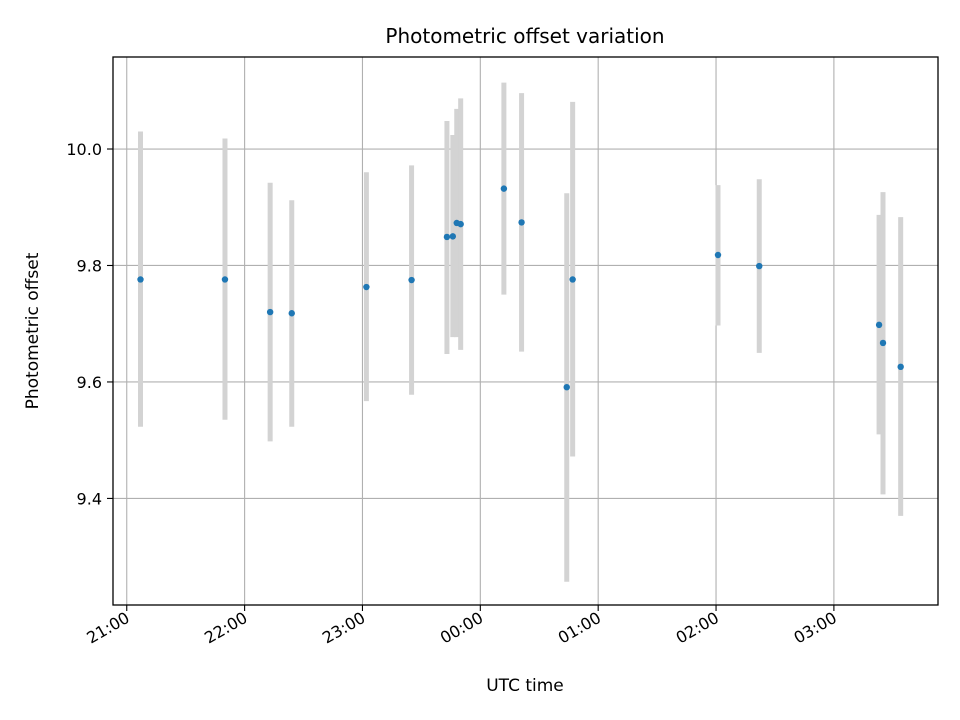 The height and width of the screenshot is (720, 960). What do you see at coordinates (89, 324) in the screenshot?
I see `y-axis-ticks: 9.4 9.6 9.8 10.0` at bounding box center [89, 324].